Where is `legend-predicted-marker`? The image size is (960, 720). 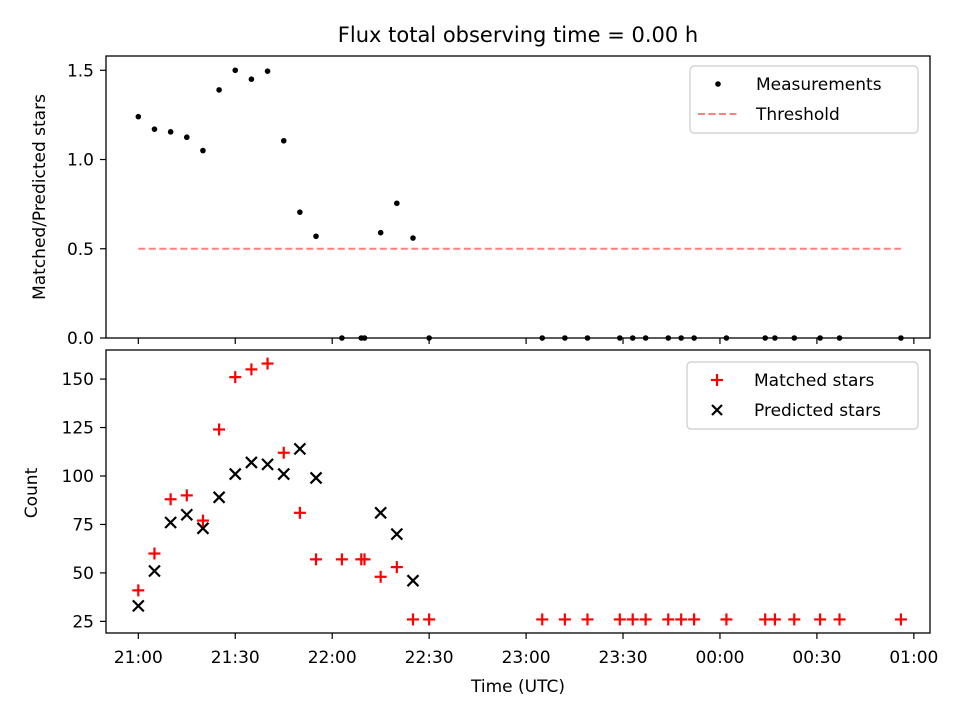
legend-predicted-marker is located at coordinates (717, 410).